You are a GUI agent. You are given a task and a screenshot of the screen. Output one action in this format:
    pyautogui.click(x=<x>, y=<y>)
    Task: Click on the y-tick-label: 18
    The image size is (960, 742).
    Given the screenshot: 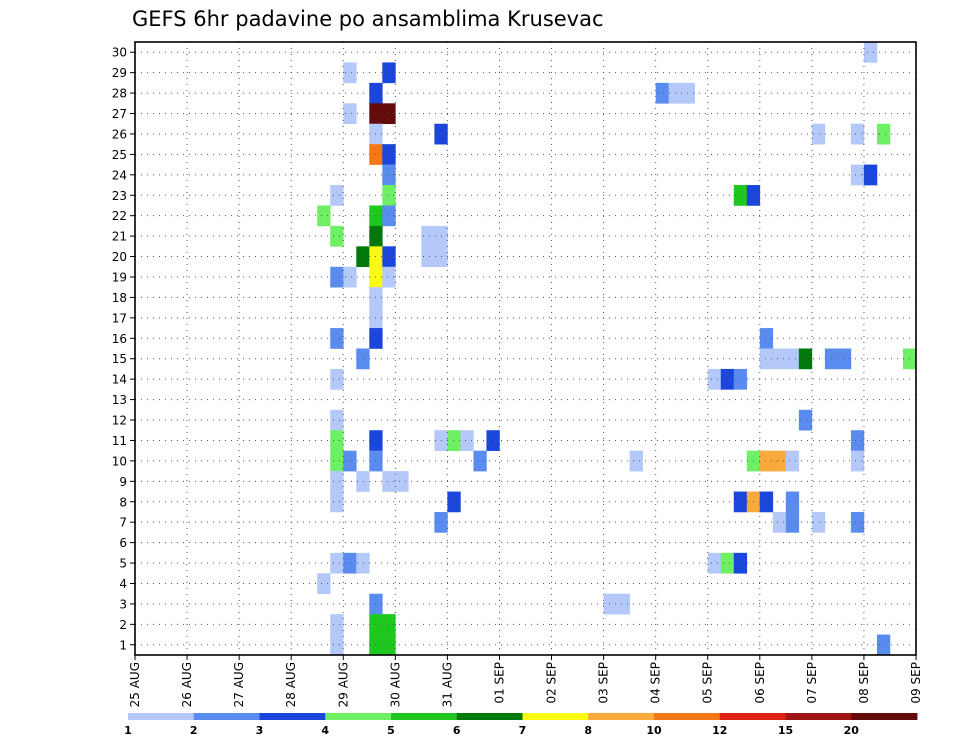 What is the action you would take?
    pyautogui.click(x=119, y=298)
    